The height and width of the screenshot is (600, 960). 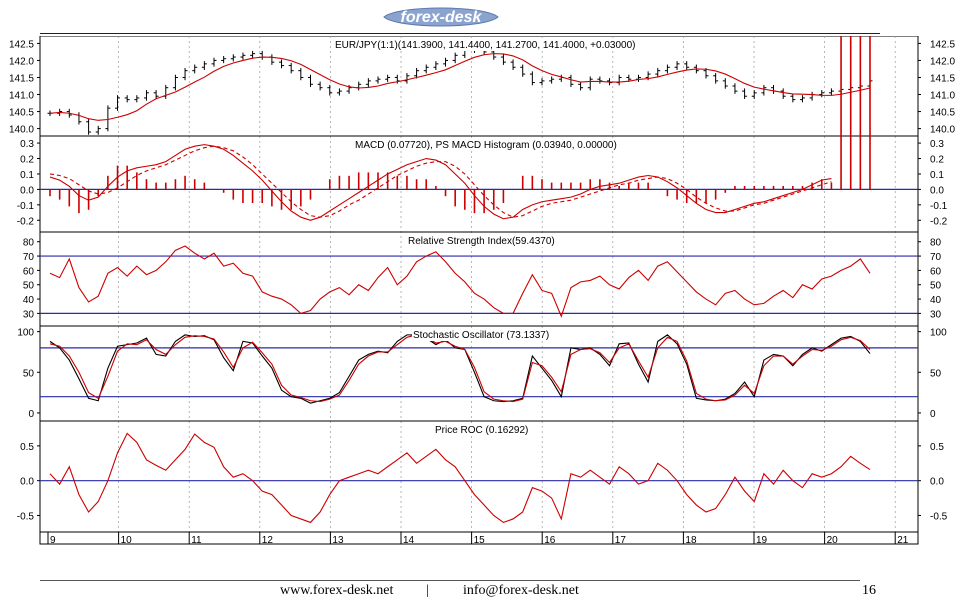 What do you see at coordinates (29, 286) in the screenshot?
I see `rsi-panel-ytick-left: 50` at bounding box center [29, 286].